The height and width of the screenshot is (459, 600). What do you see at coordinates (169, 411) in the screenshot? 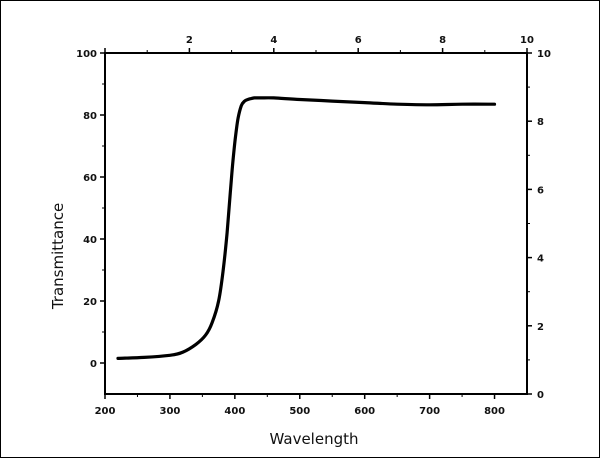
I see `x-tick-label: 300` at bounding box center [169, 411].